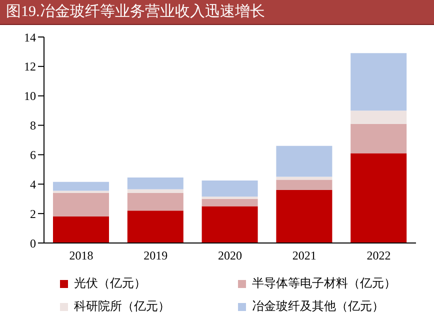  What do you see at coordinates (324, 283) in the screenshot?
I see `legend-label: 半导体等电子材料（亿元）` at bounding box center [324, 283].